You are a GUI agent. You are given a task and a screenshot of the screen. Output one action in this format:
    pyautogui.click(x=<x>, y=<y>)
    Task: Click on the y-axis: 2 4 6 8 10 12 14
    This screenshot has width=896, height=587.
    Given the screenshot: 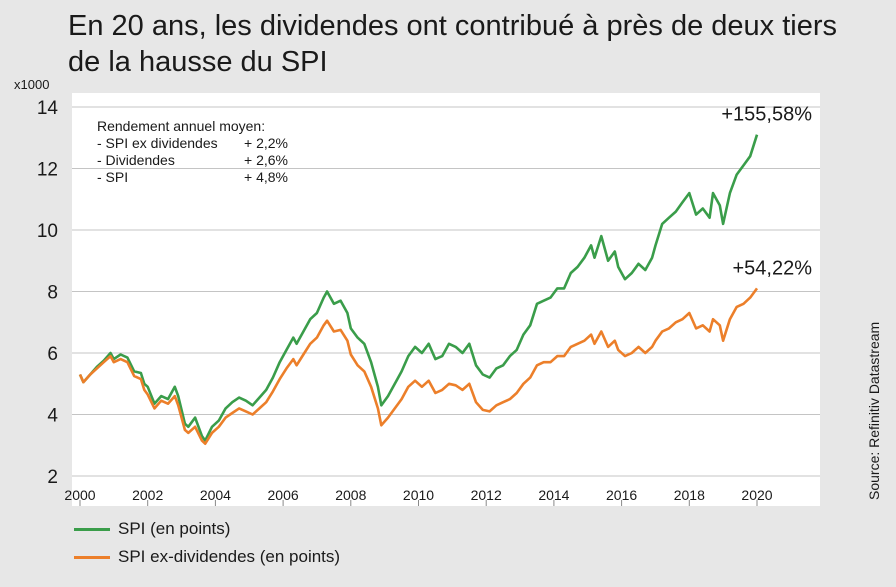 What is the action you would take?
    pyautogui.click(x=48, y=293)
    